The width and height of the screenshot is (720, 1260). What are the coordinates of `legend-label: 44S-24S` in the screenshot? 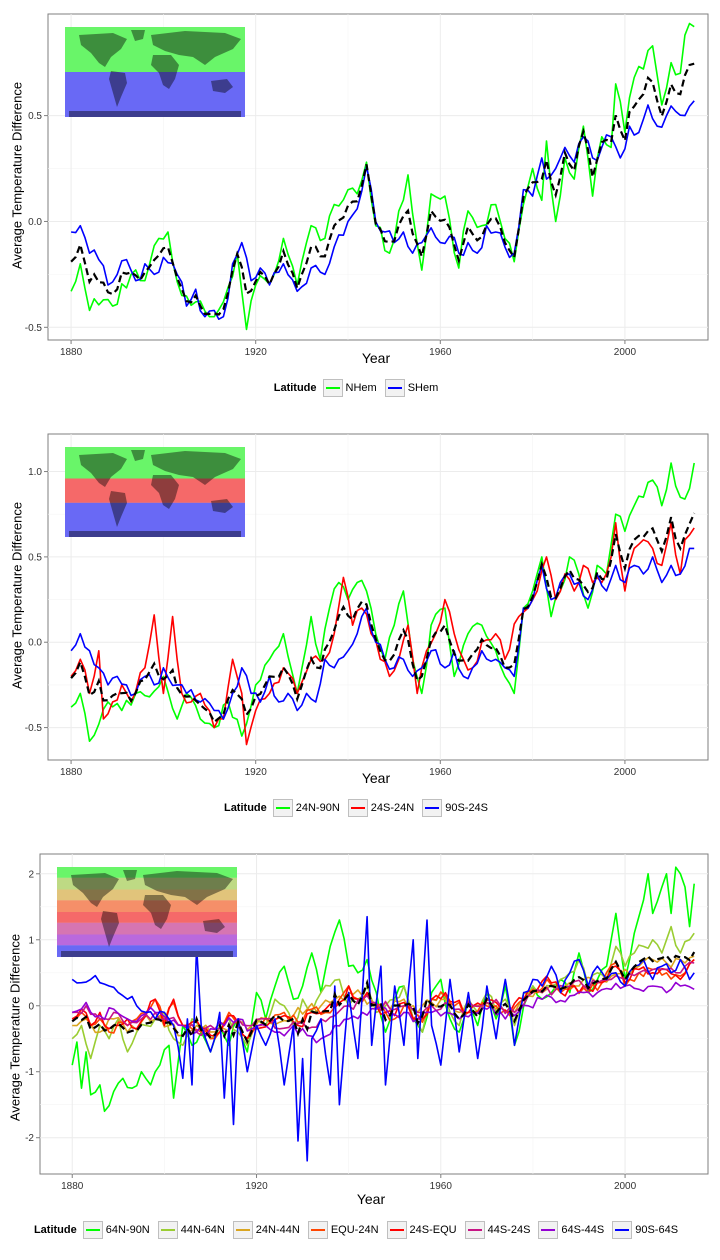 It's located at (509, 1230).